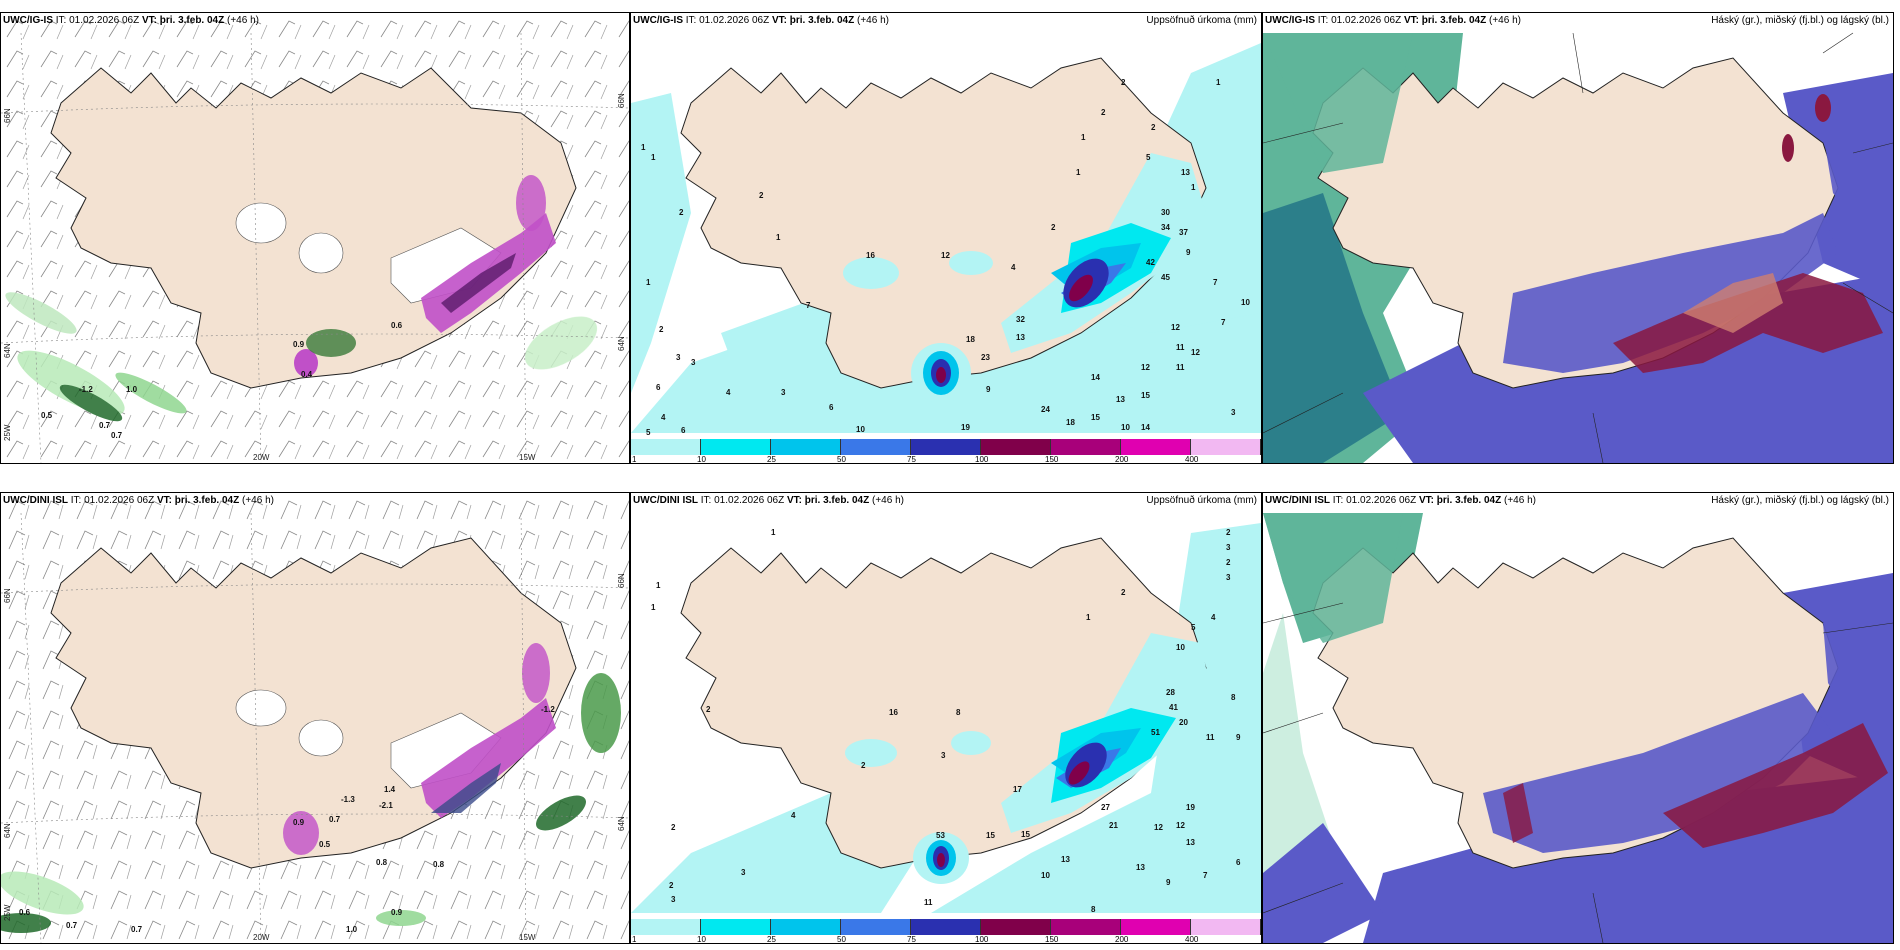  Describe the element at coordinates (527, 937) in the screenshot. I see `lon-label-15: 15W` at that location.